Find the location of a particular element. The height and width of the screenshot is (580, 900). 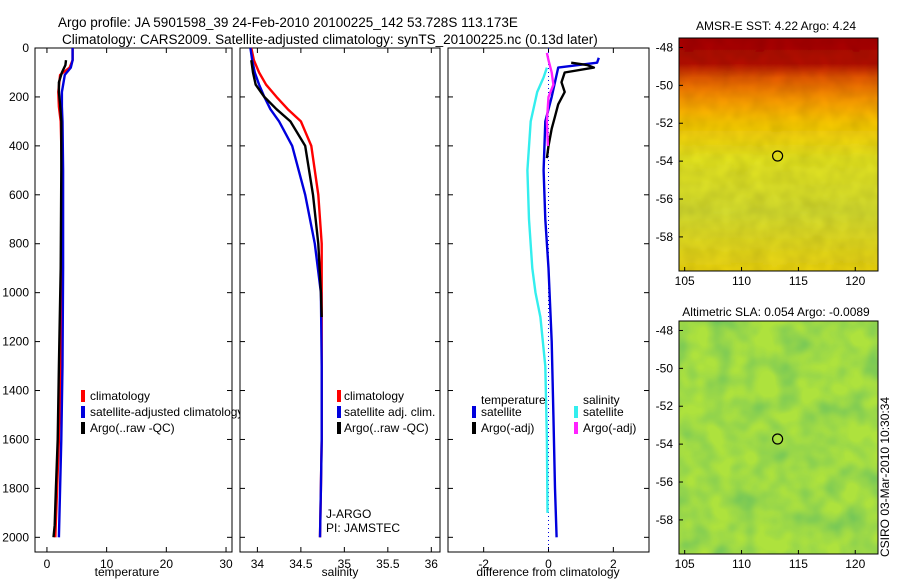

x-tick-label: 2 is located at coordinates (613, 564).